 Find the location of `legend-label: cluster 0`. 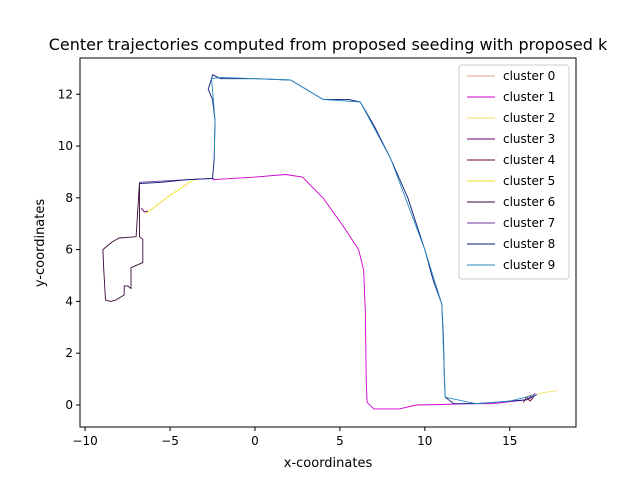

legend-label: cluster 0 is located at coordinates (529, 76).